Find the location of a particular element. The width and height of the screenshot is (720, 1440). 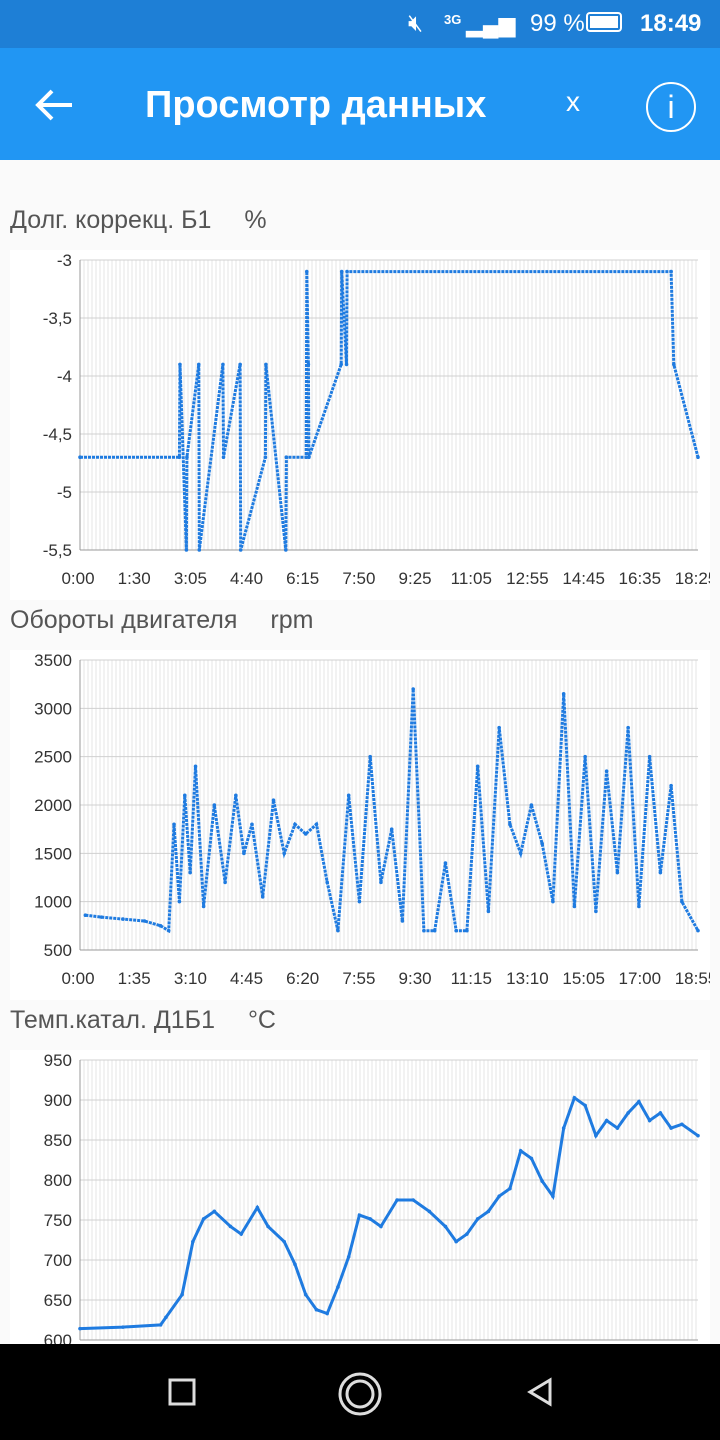

x-tick-label: 15:05 is located at coordinates (583, 978).